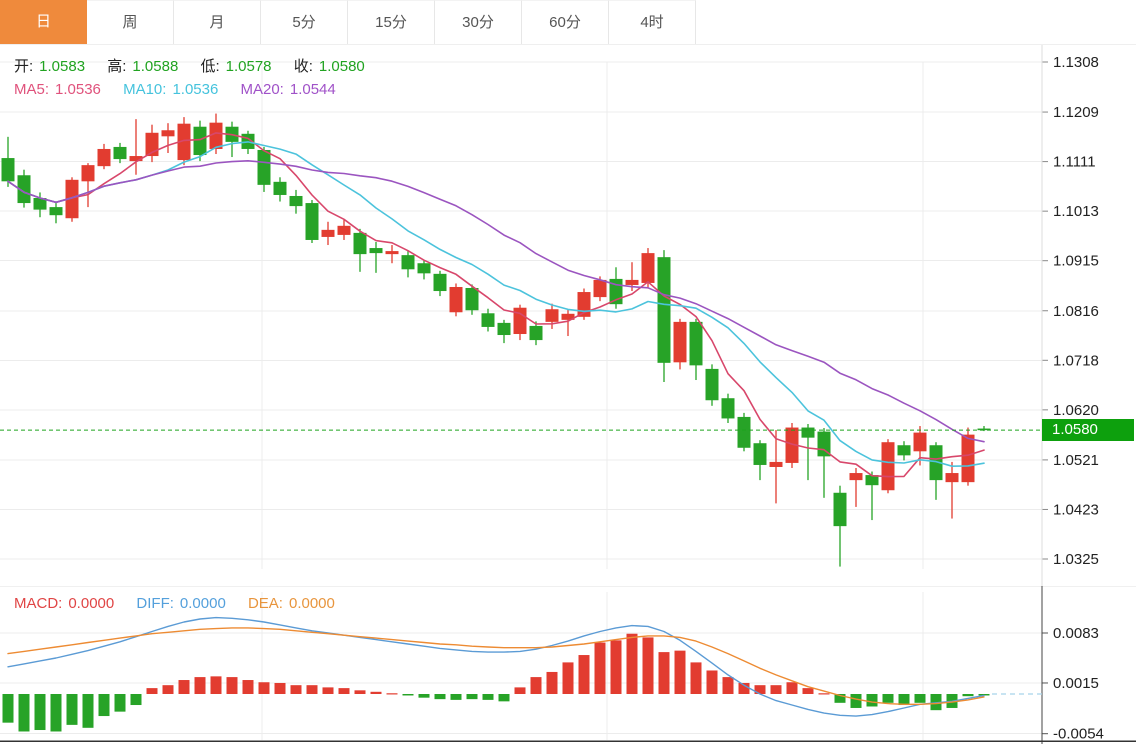 The width and height of the screenshot is (1136, 751). I want to click on tab-4hour: 4时, so click(652, 22).